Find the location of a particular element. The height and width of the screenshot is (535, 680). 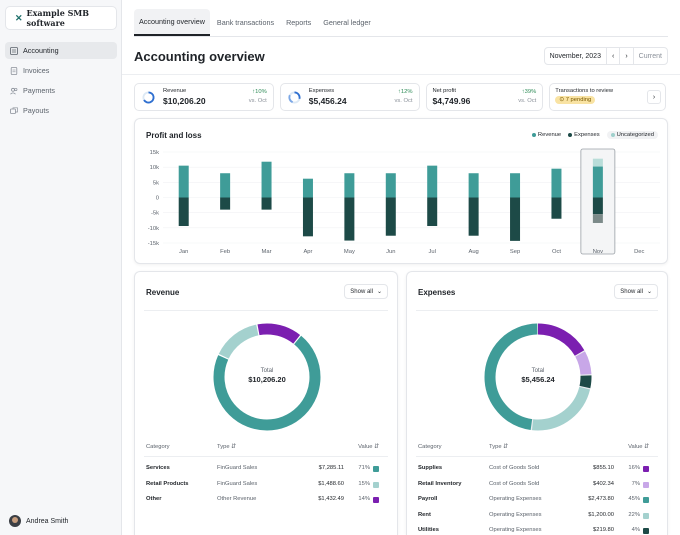

cell-percent: 4% is located at coordinates (635, 530).